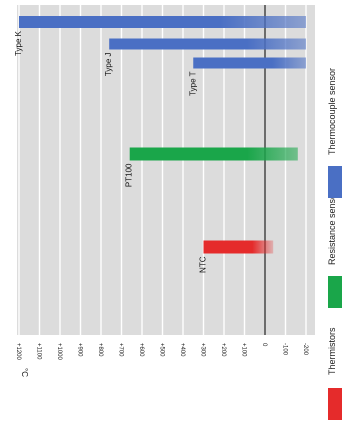  I want to click on tick-label: +100, so click(244, 350).